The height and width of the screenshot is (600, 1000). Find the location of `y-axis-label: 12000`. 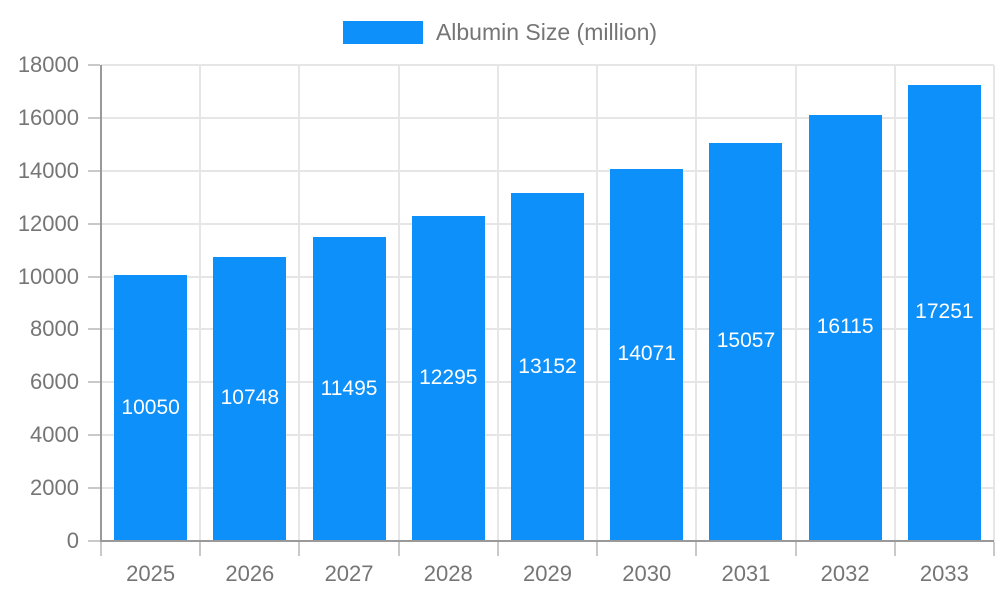

y-axis-label: 12000 is located at coordinates (48, 223).